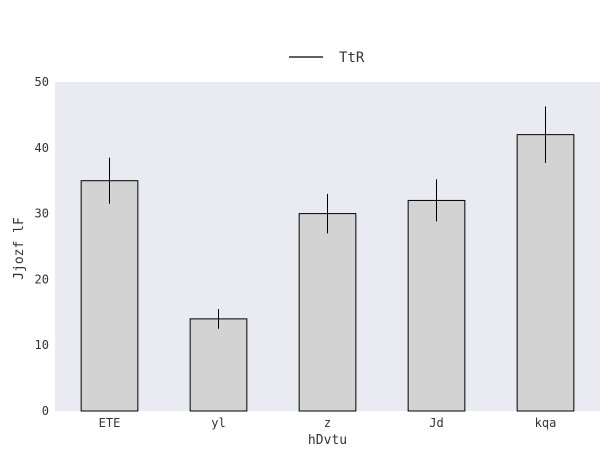 Image resolution: width=616 pixels, height=466 pixels. What do you see at coordinates (19, 248) in the screenshot?
I see `y-axis-label: Jjozf lF` at bounding box center [19, 248].